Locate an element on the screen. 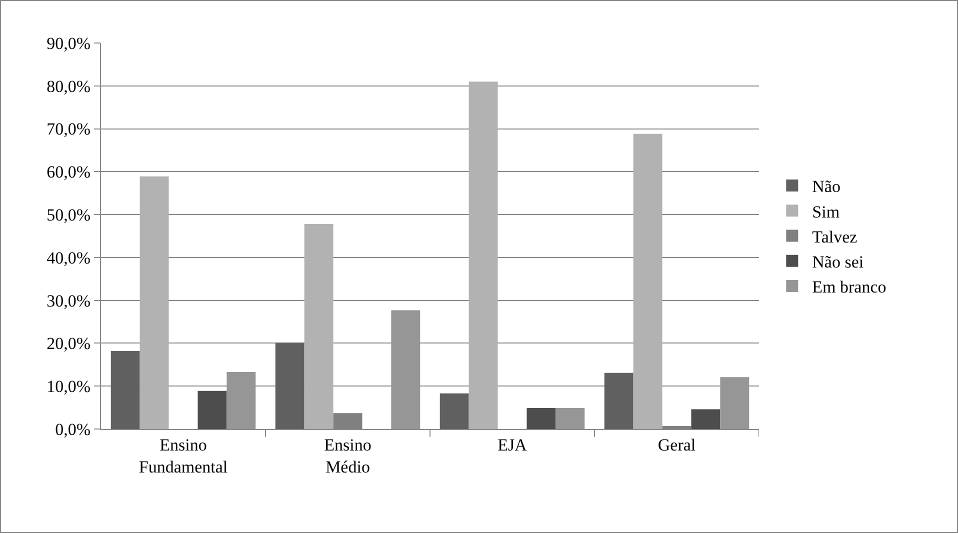  x-tick-label: EJA is located at coordinates (513, 444).